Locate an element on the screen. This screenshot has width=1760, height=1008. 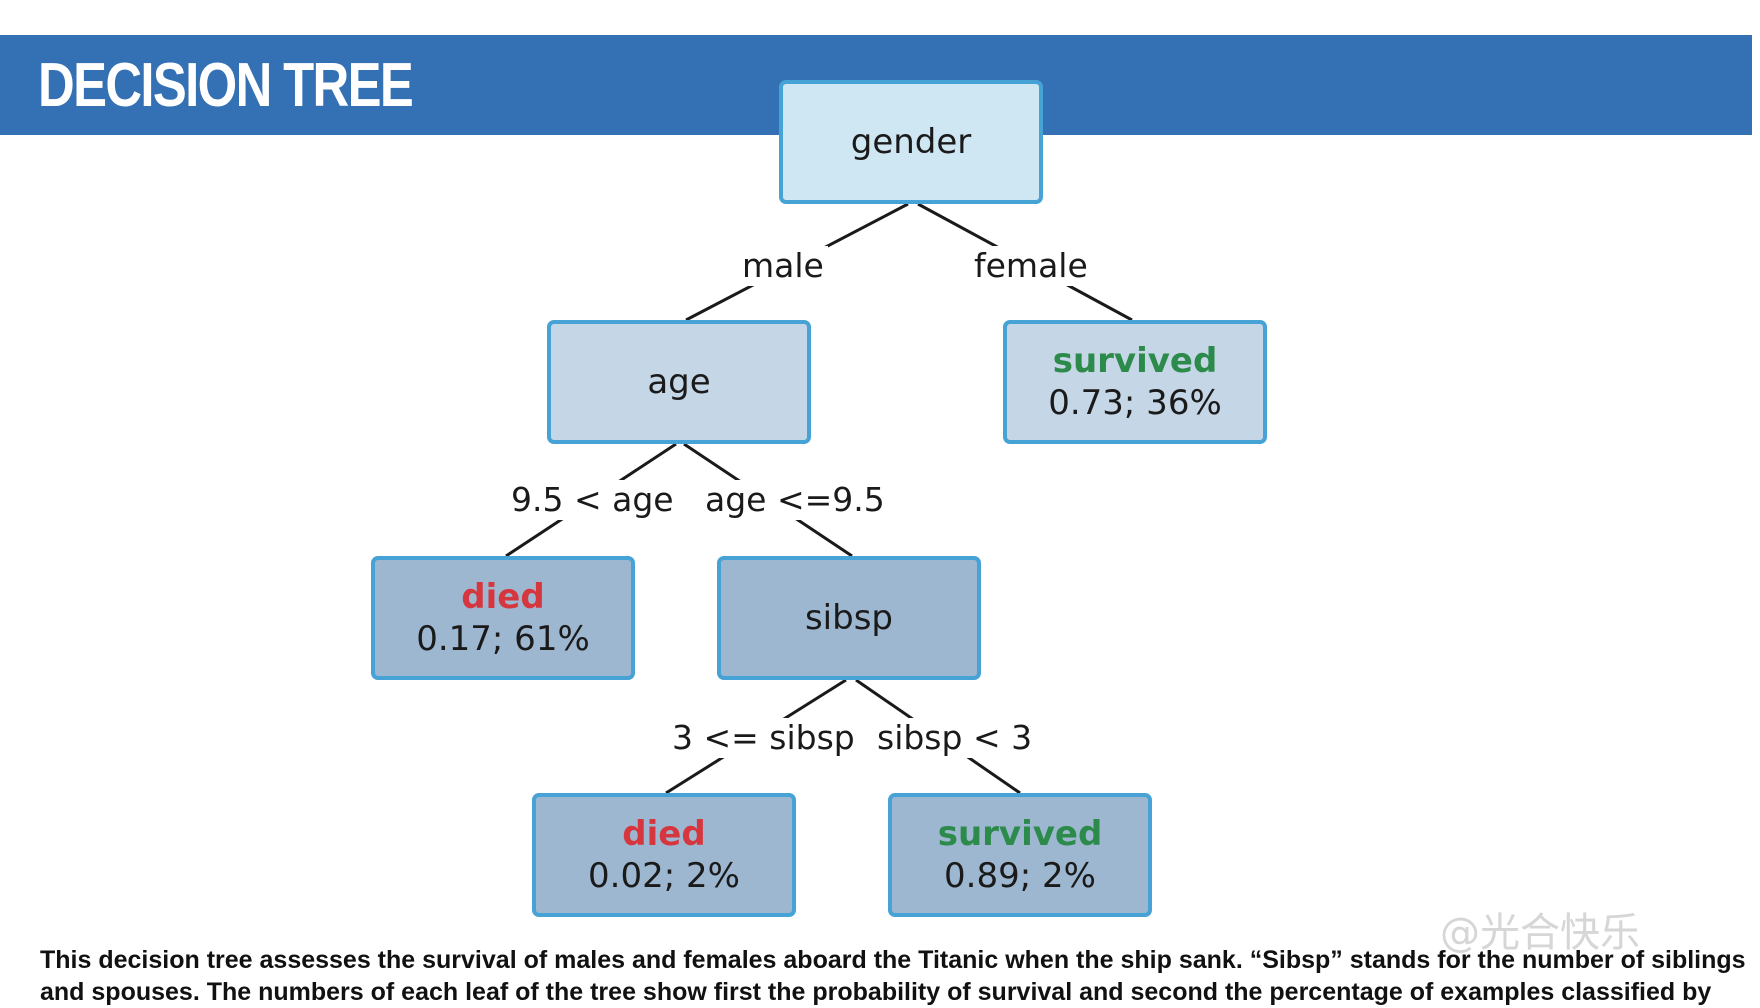
leaf-value: 0.02; 2% is located at coordinates (664, 876).